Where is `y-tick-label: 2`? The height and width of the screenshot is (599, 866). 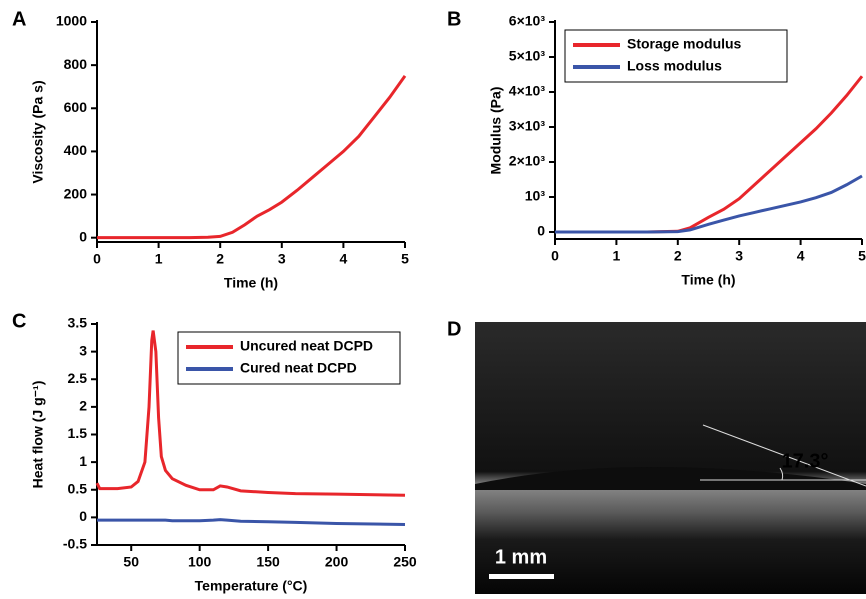 y-tick-label: 2 is located at coordinates (83, 406).